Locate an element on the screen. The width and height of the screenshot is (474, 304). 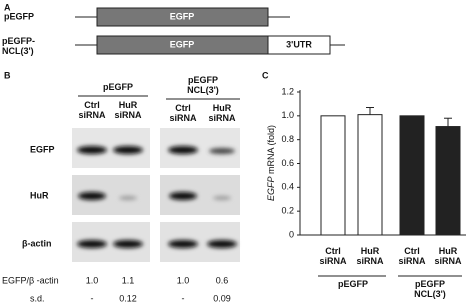
panel-letter: B is located at coordinates (7, 75).